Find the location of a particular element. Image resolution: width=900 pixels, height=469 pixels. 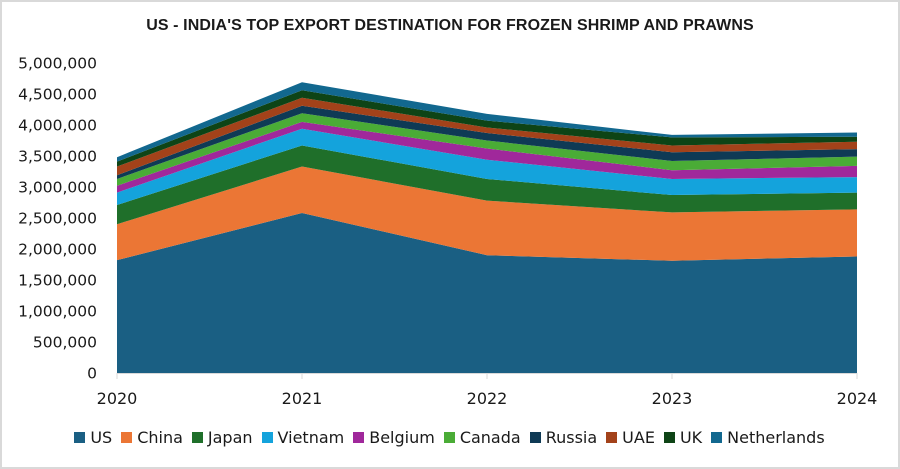

y-tick-label: 2,500,000 is located at coordinates (57, 219).